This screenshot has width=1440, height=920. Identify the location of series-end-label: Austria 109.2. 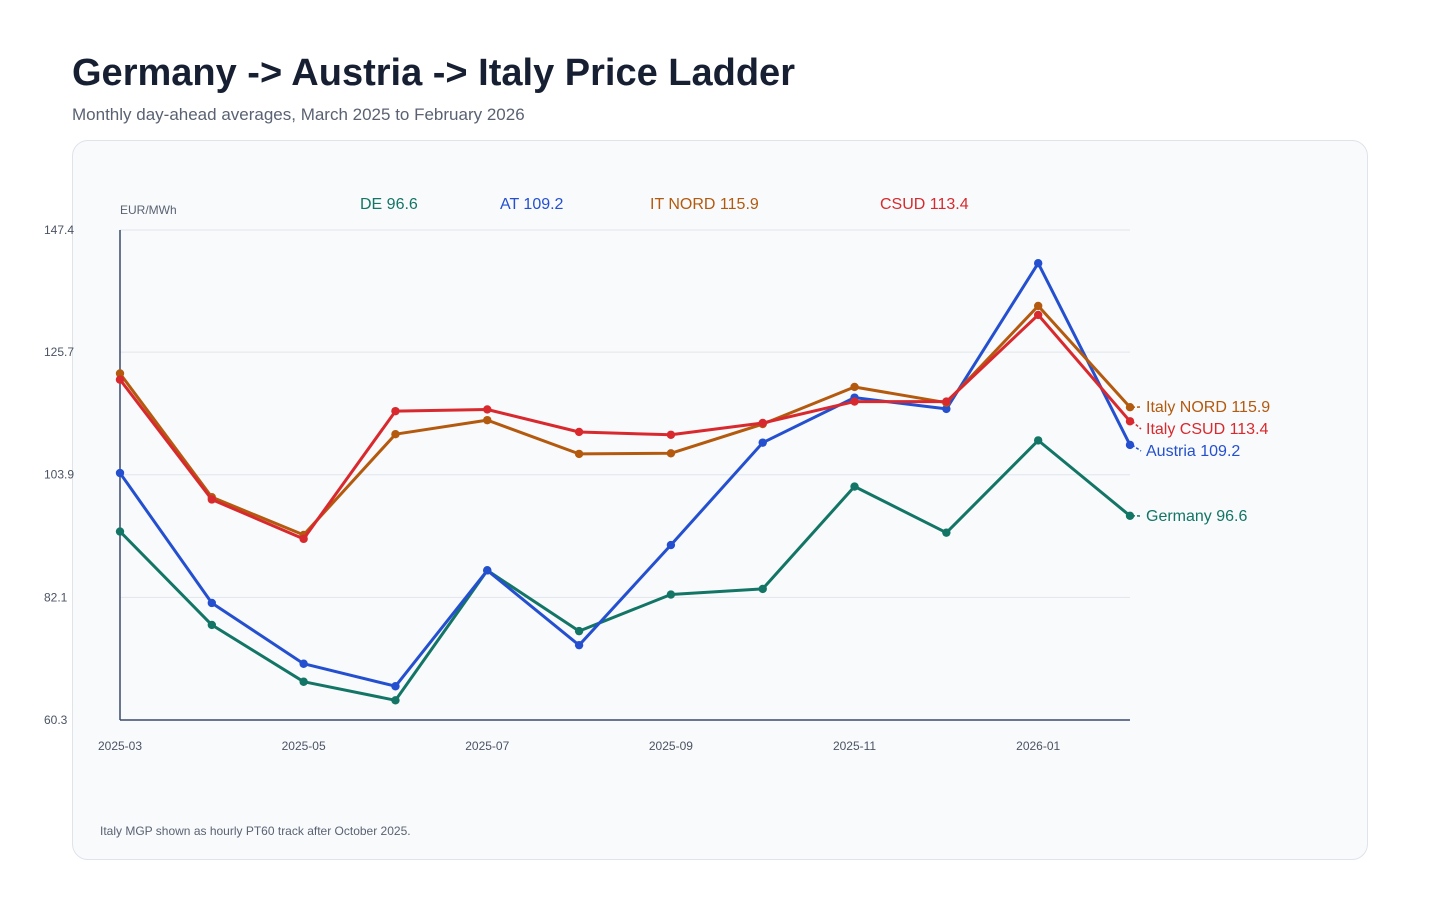
(1193, 451).